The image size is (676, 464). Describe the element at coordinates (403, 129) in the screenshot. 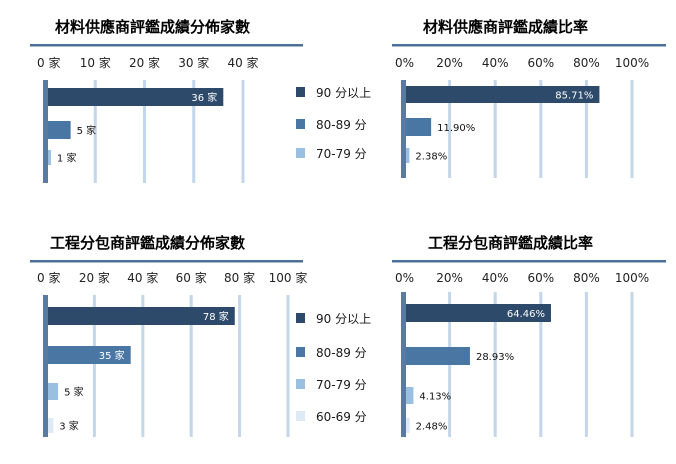

I see `chart-2-axis` at that location.